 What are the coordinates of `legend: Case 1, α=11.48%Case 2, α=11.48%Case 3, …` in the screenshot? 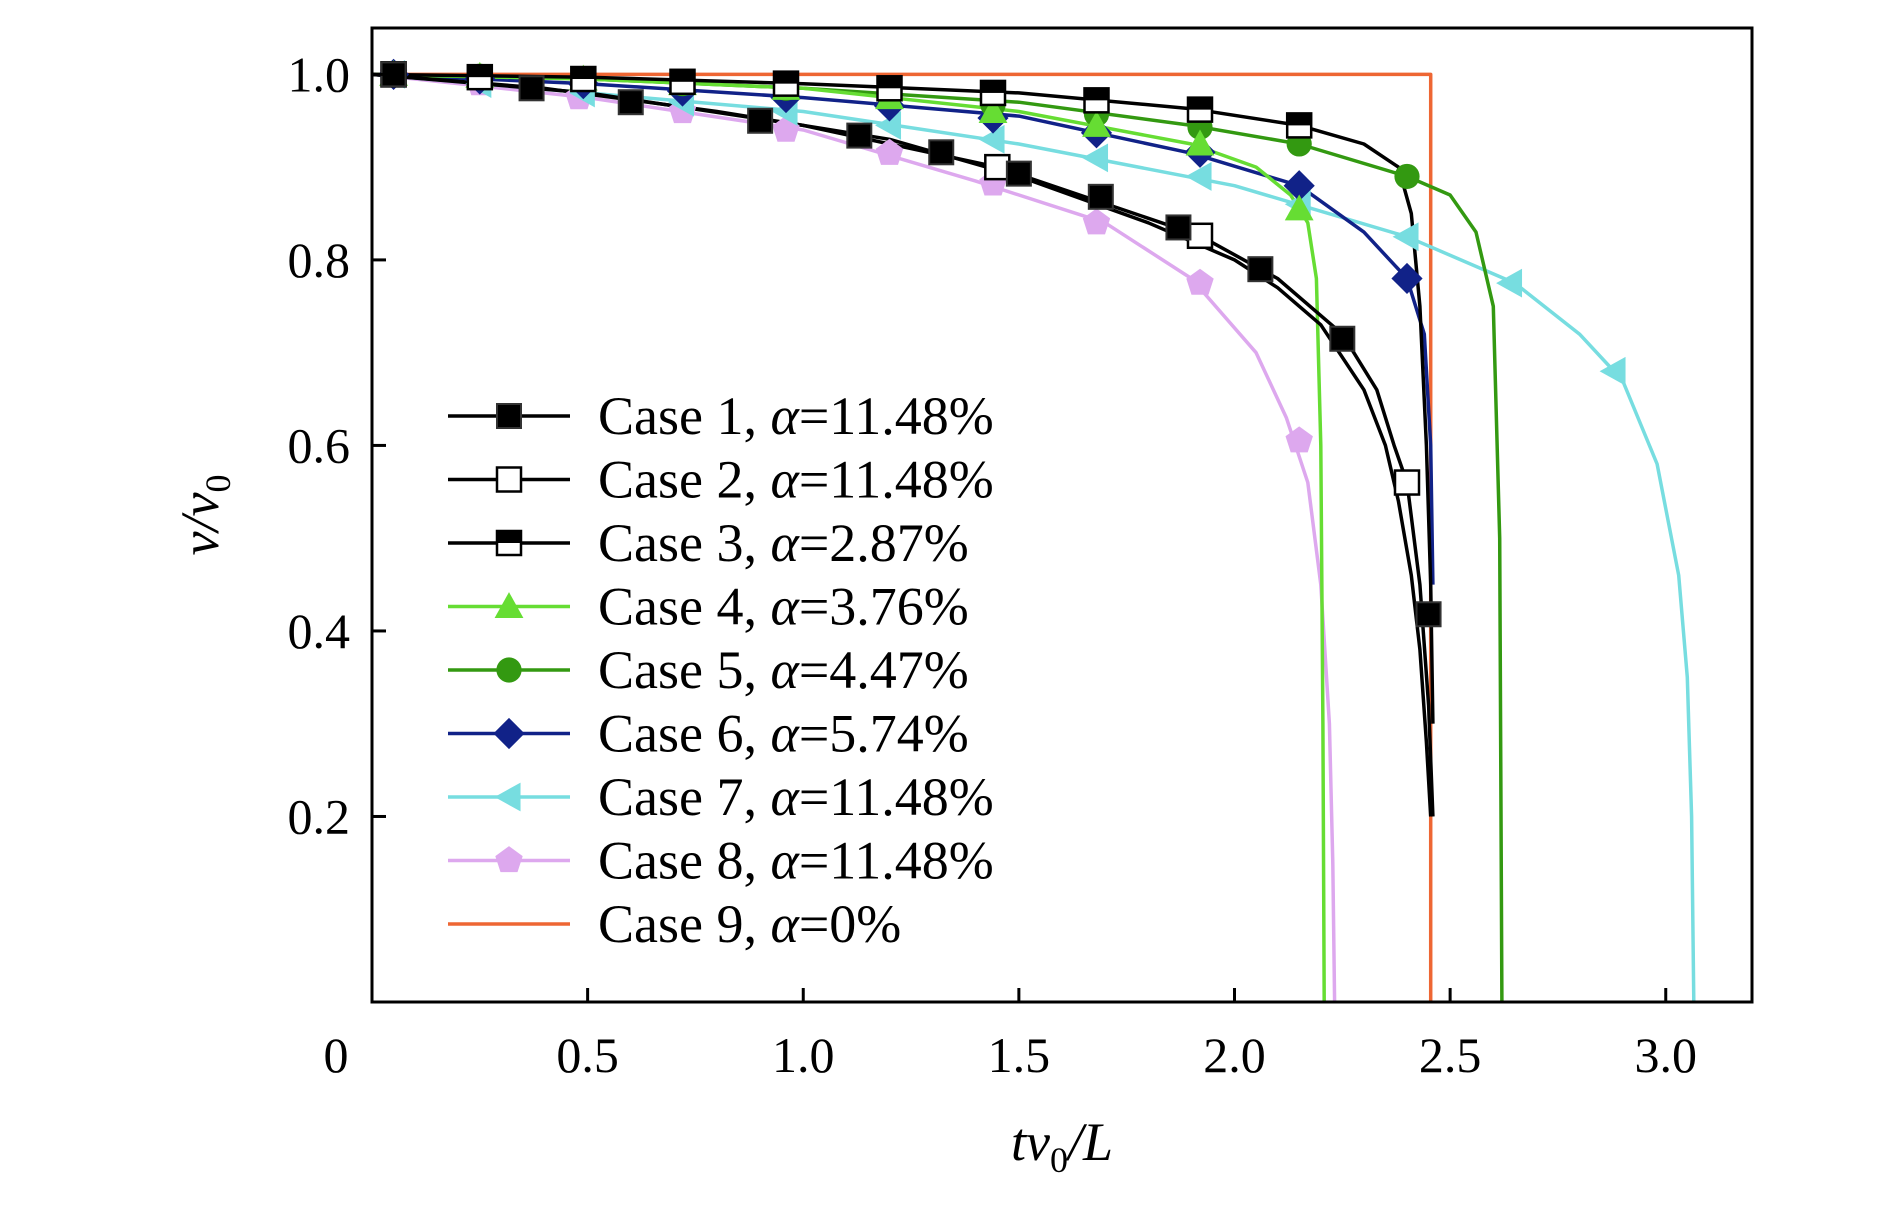 It's located at (721, 670).